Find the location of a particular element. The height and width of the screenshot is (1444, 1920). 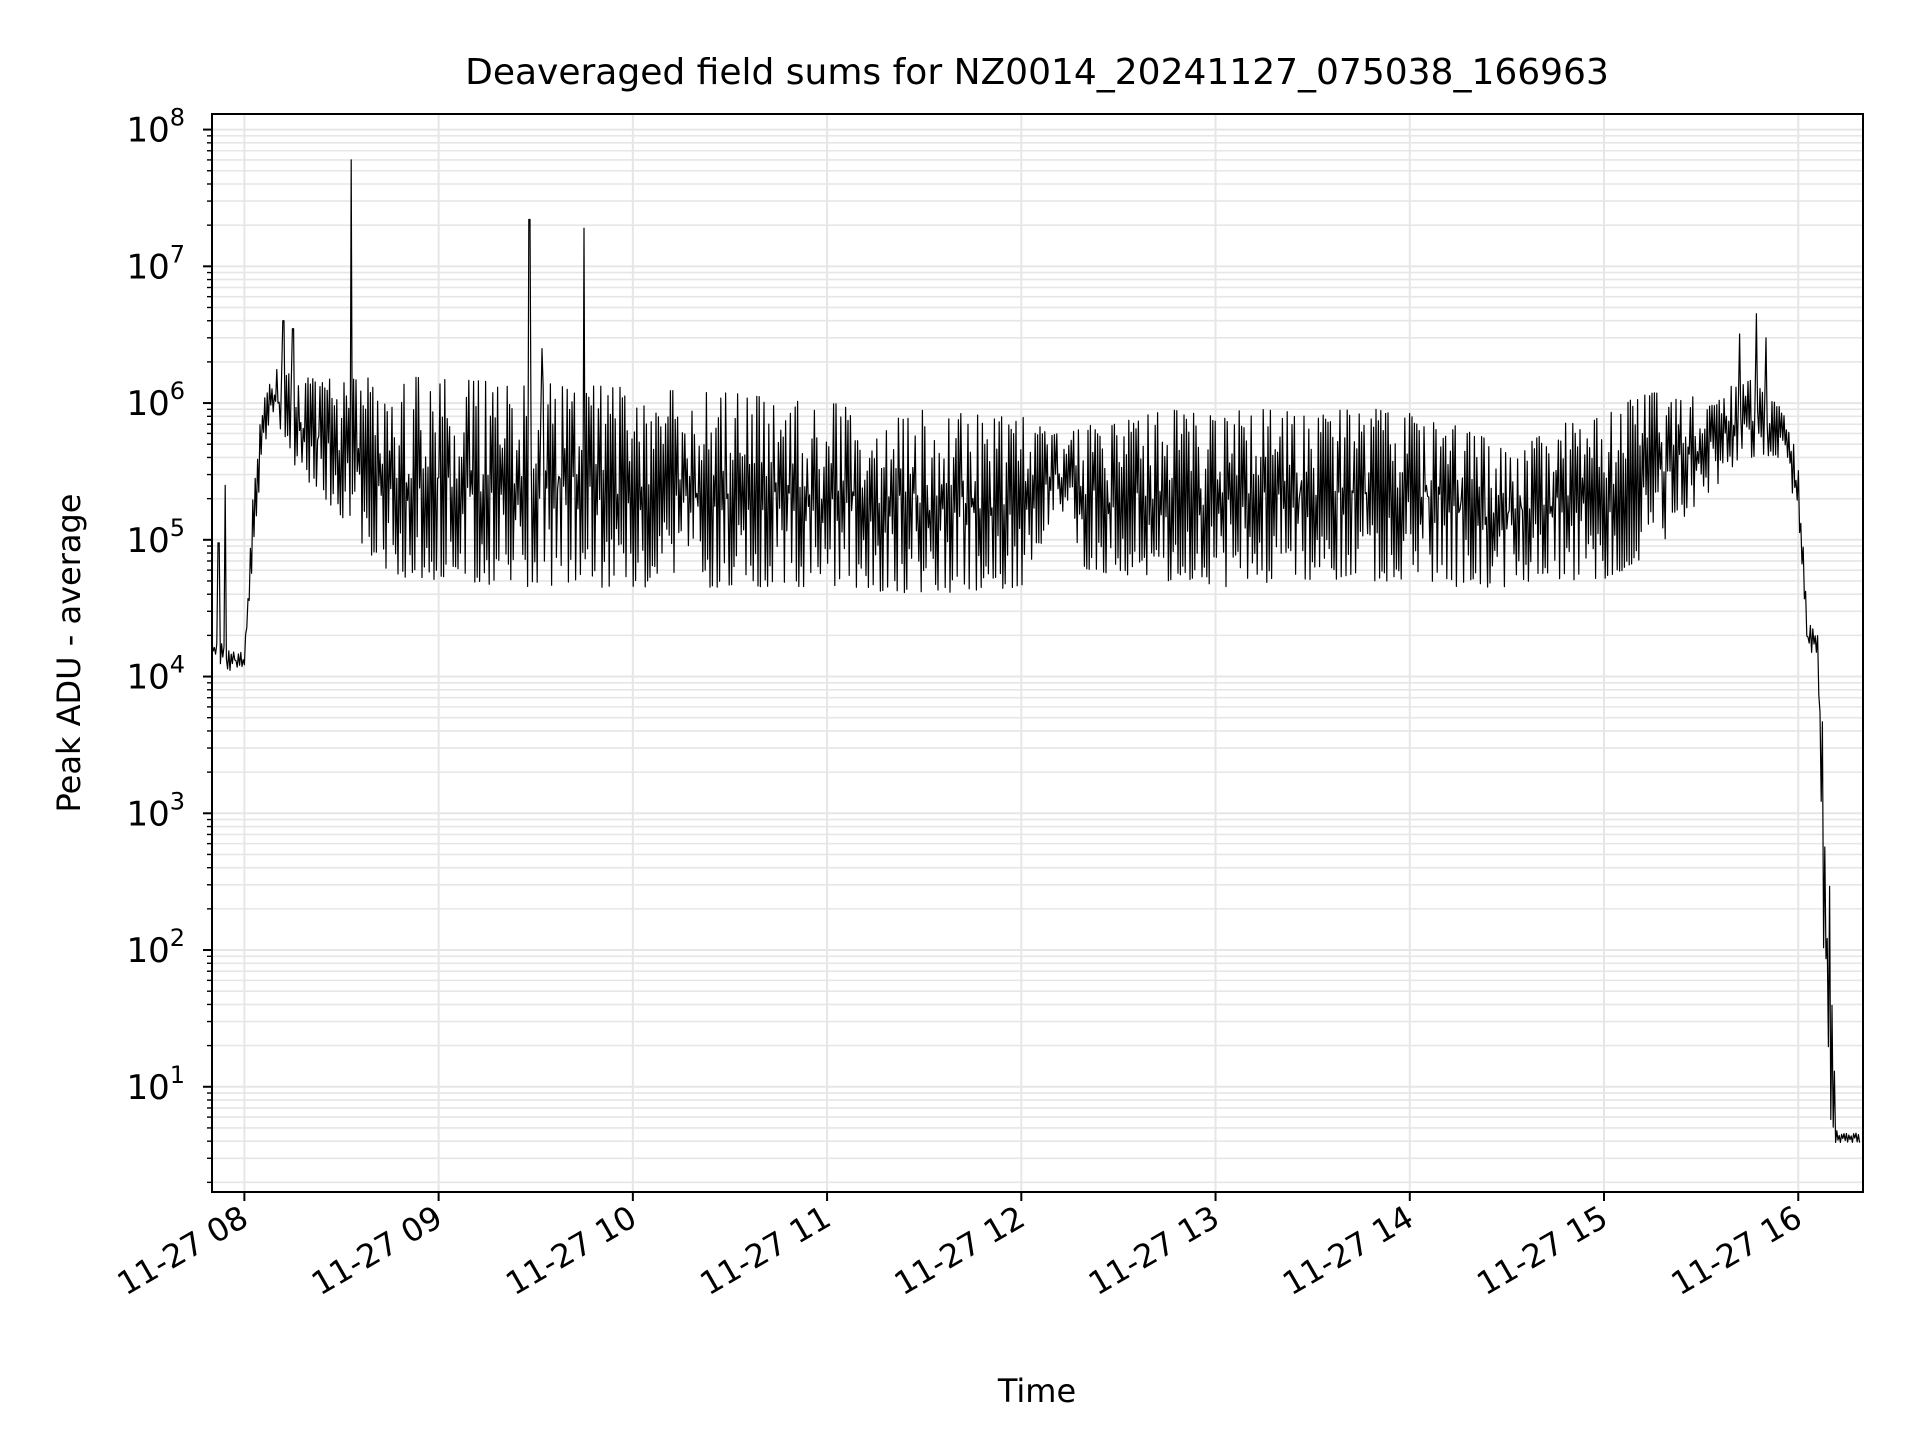

y-tick-label: 10⁶ is located at coordinates (155, 400).